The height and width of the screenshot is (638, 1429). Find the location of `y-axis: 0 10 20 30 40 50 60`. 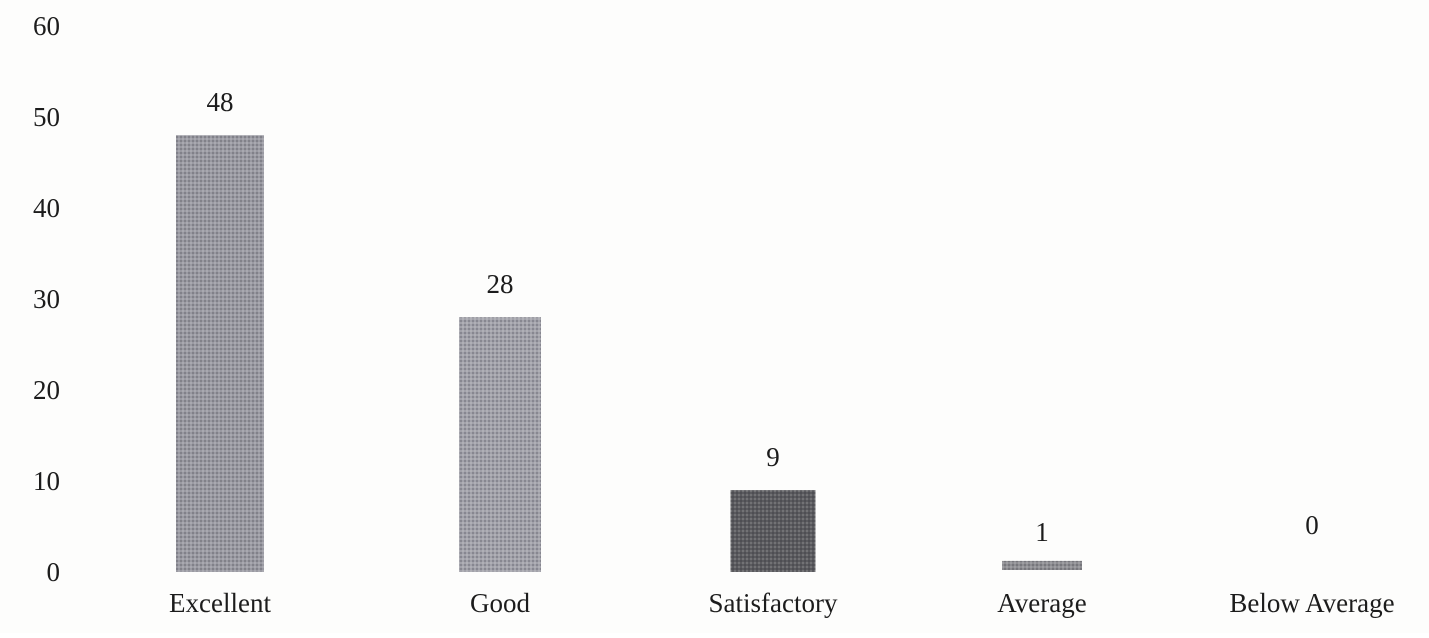

y-axis: 0 10 20 30 40 50 60 is located at coordinates (46, 299).